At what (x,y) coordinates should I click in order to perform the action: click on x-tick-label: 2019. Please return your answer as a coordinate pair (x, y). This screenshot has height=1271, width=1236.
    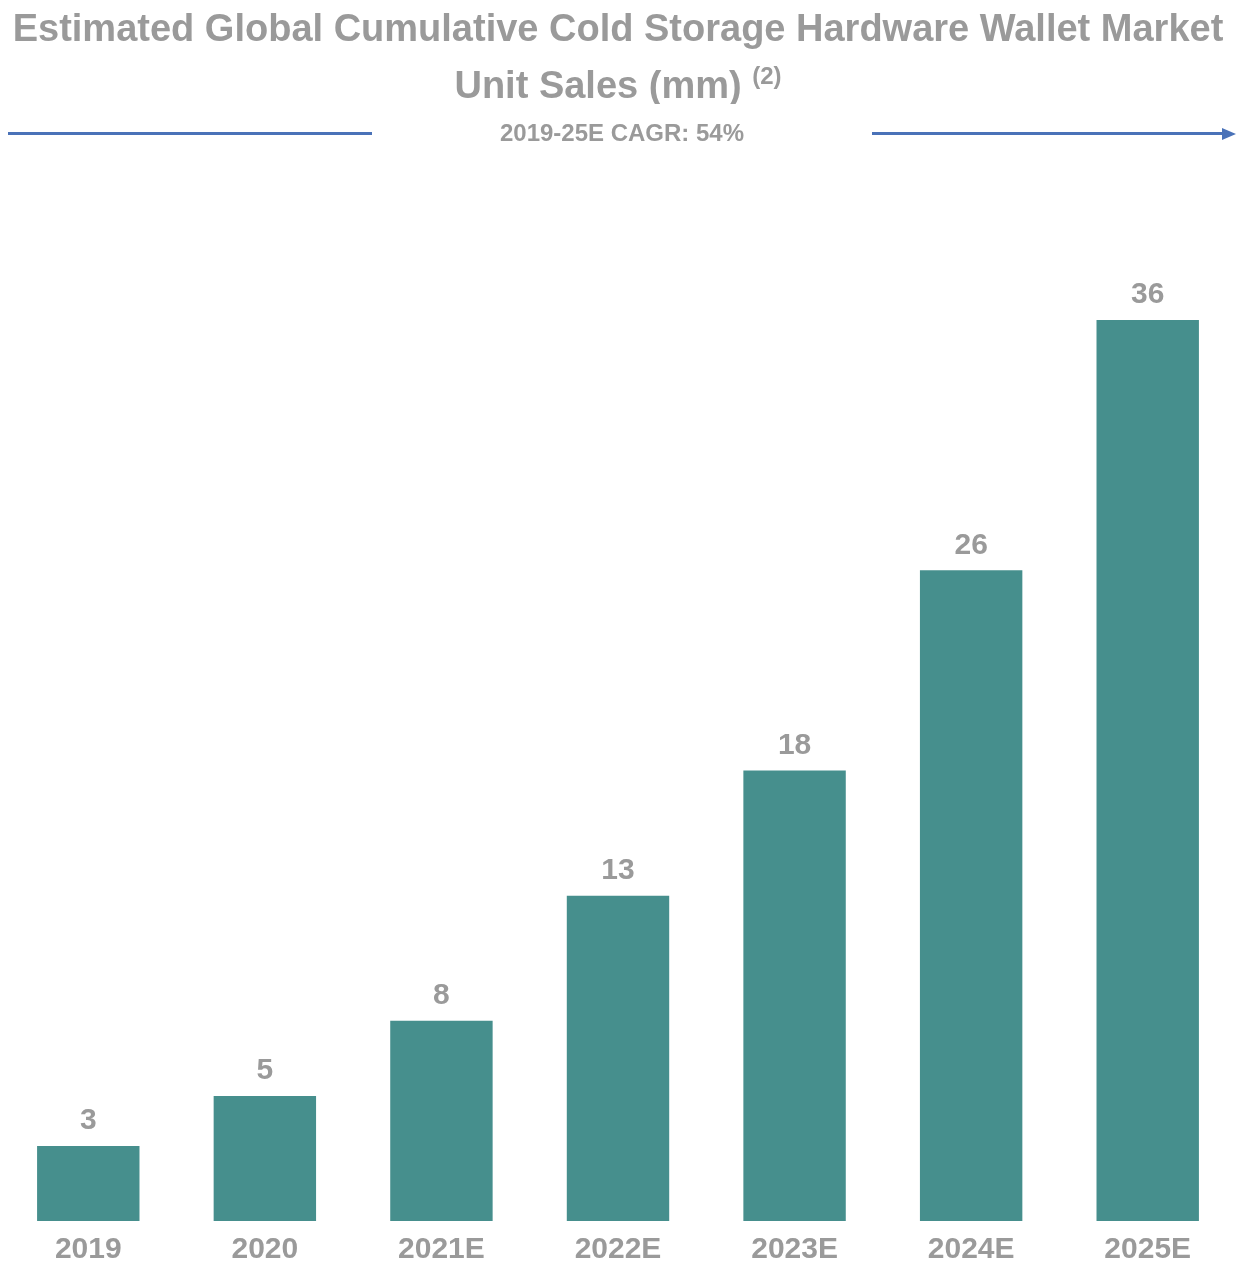
    Looking at the image, I should click on (88, 1248).